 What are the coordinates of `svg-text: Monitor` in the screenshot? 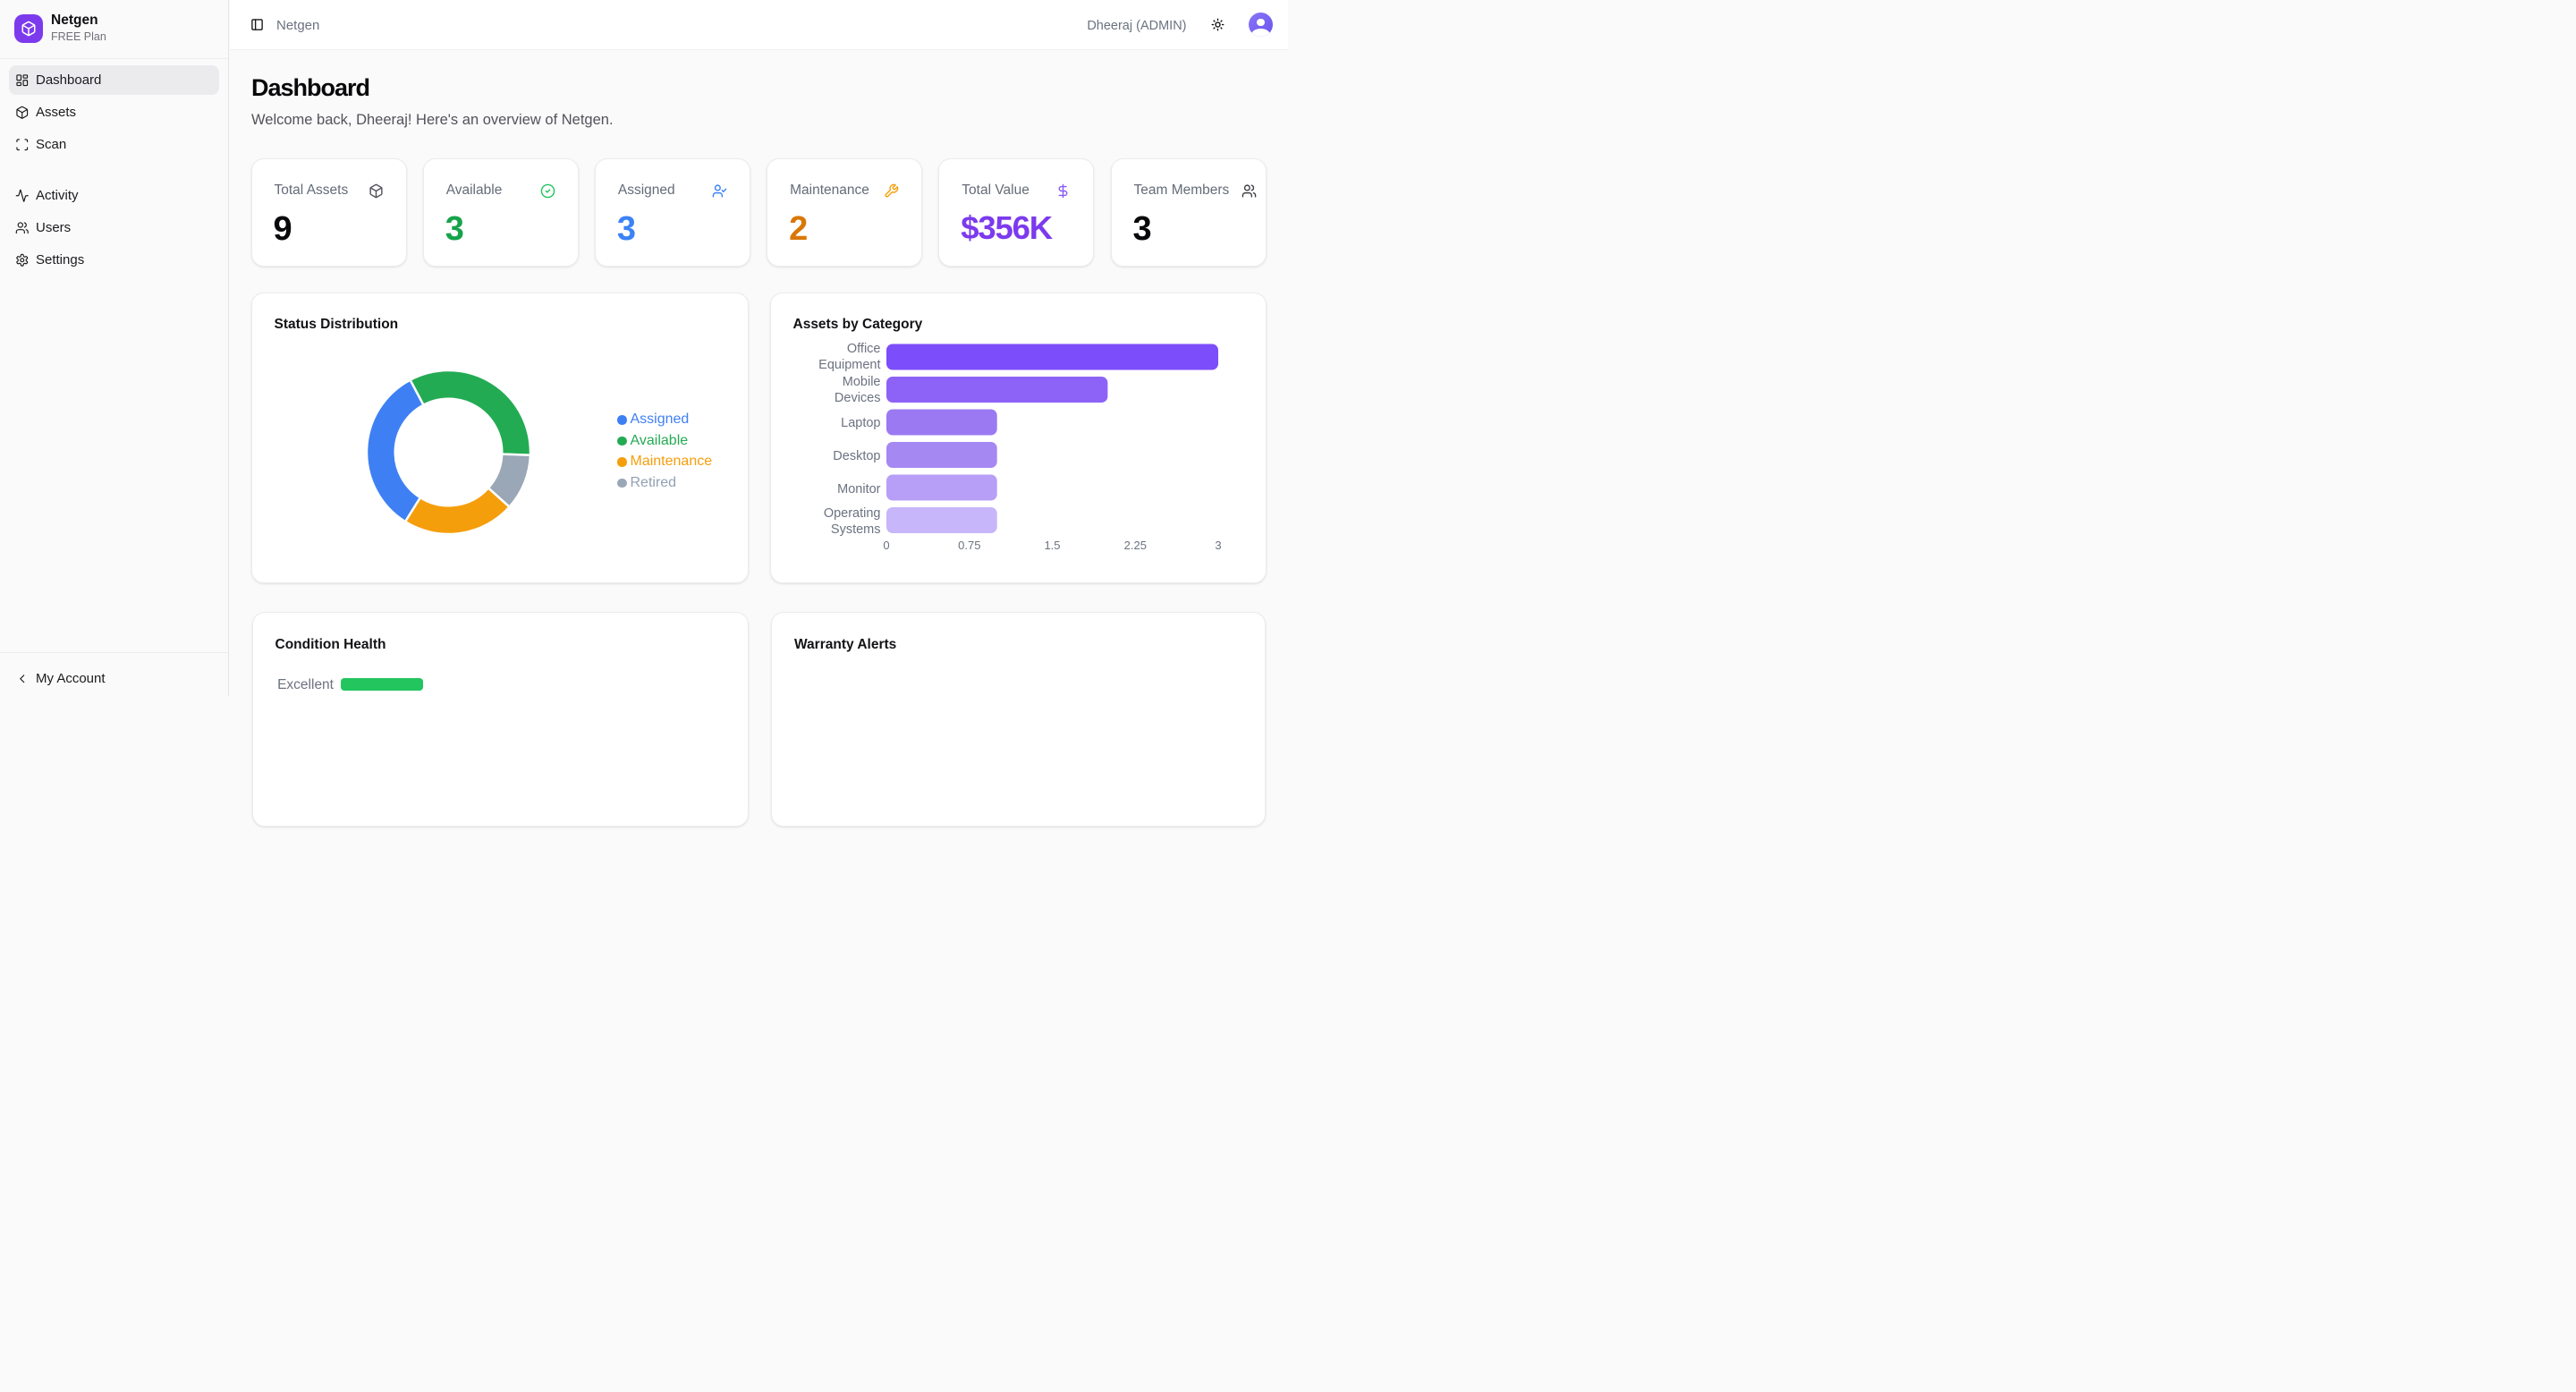 It's located at (859, 489).